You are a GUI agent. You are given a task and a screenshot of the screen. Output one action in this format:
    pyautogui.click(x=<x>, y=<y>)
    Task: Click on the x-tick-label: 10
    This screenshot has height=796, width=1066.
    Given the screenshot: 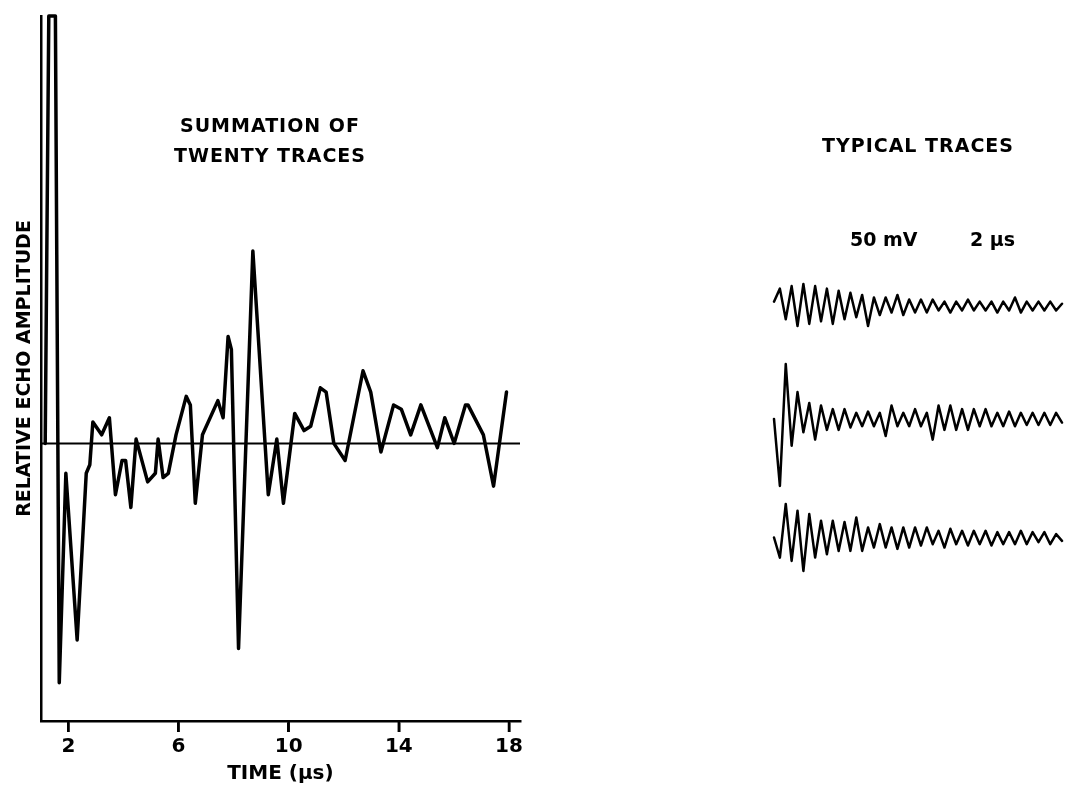 What is the action you would take?
    pyautogui.click(x=288, y=745)
    